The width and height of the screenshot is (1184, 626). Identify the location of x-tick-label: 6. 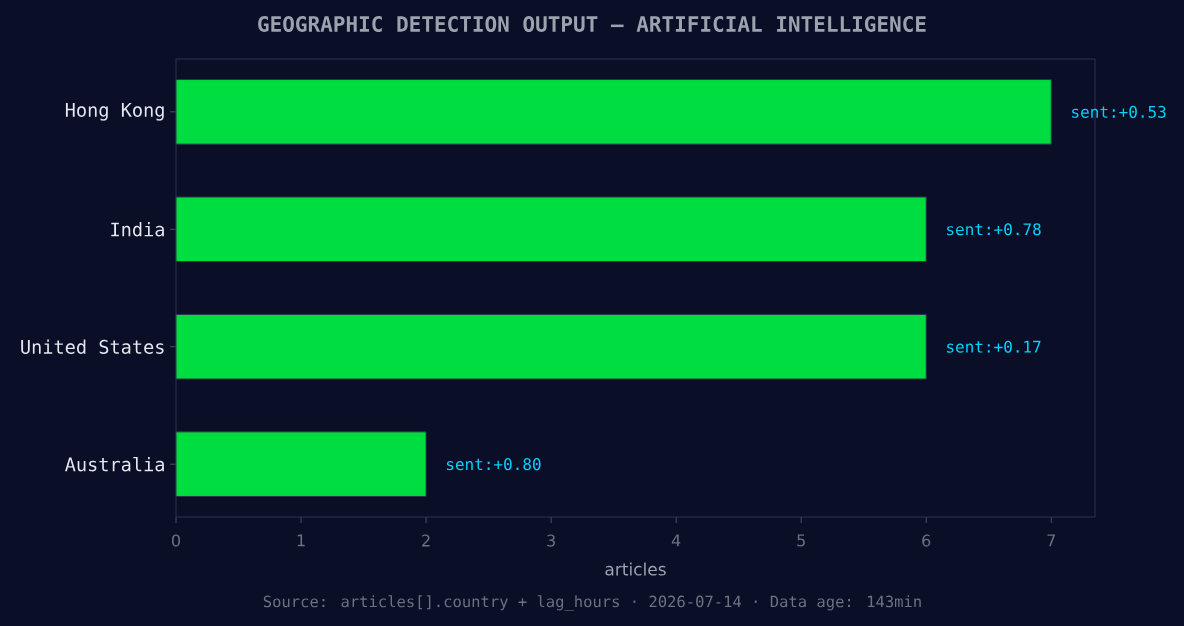
(926, 540).